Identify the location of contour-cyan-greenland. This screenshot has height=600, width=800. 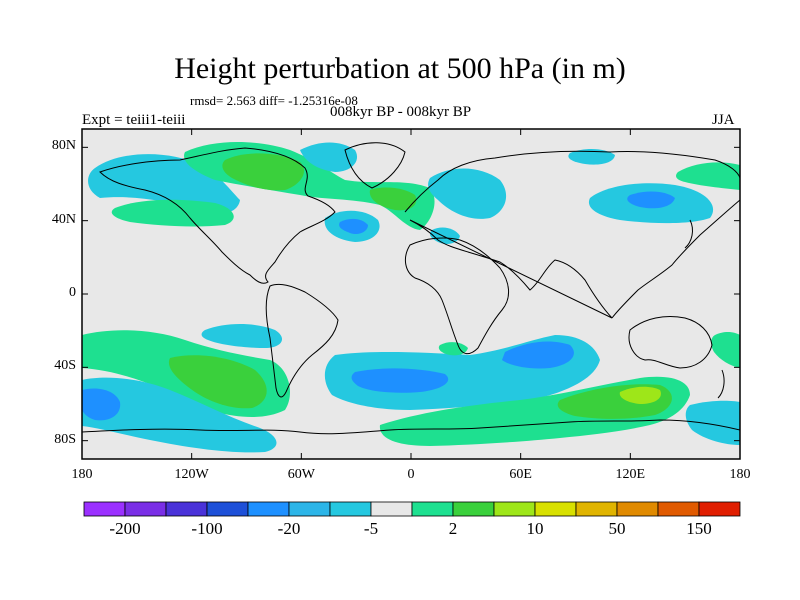
(329, 157).